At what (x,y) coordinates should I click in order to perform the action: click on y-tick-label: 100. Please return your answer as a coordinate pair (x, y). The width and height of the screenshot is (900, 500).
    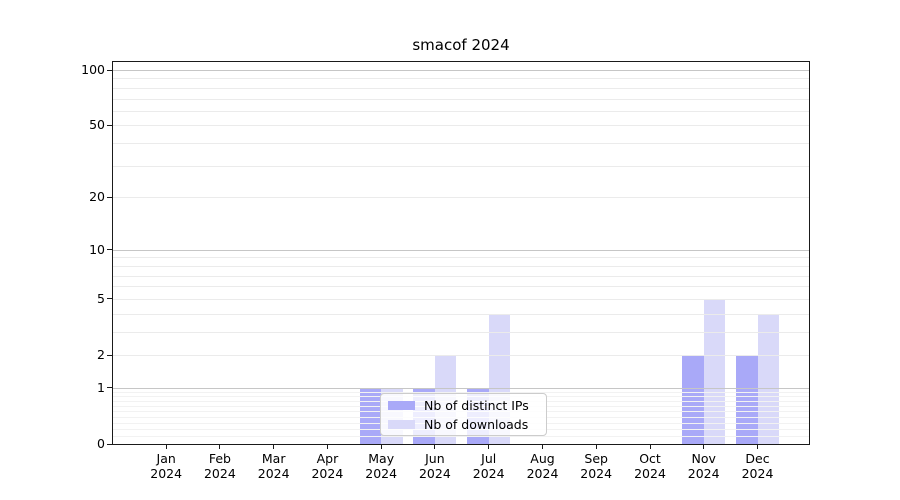
    Looking at the image, I should click on (93, 69).